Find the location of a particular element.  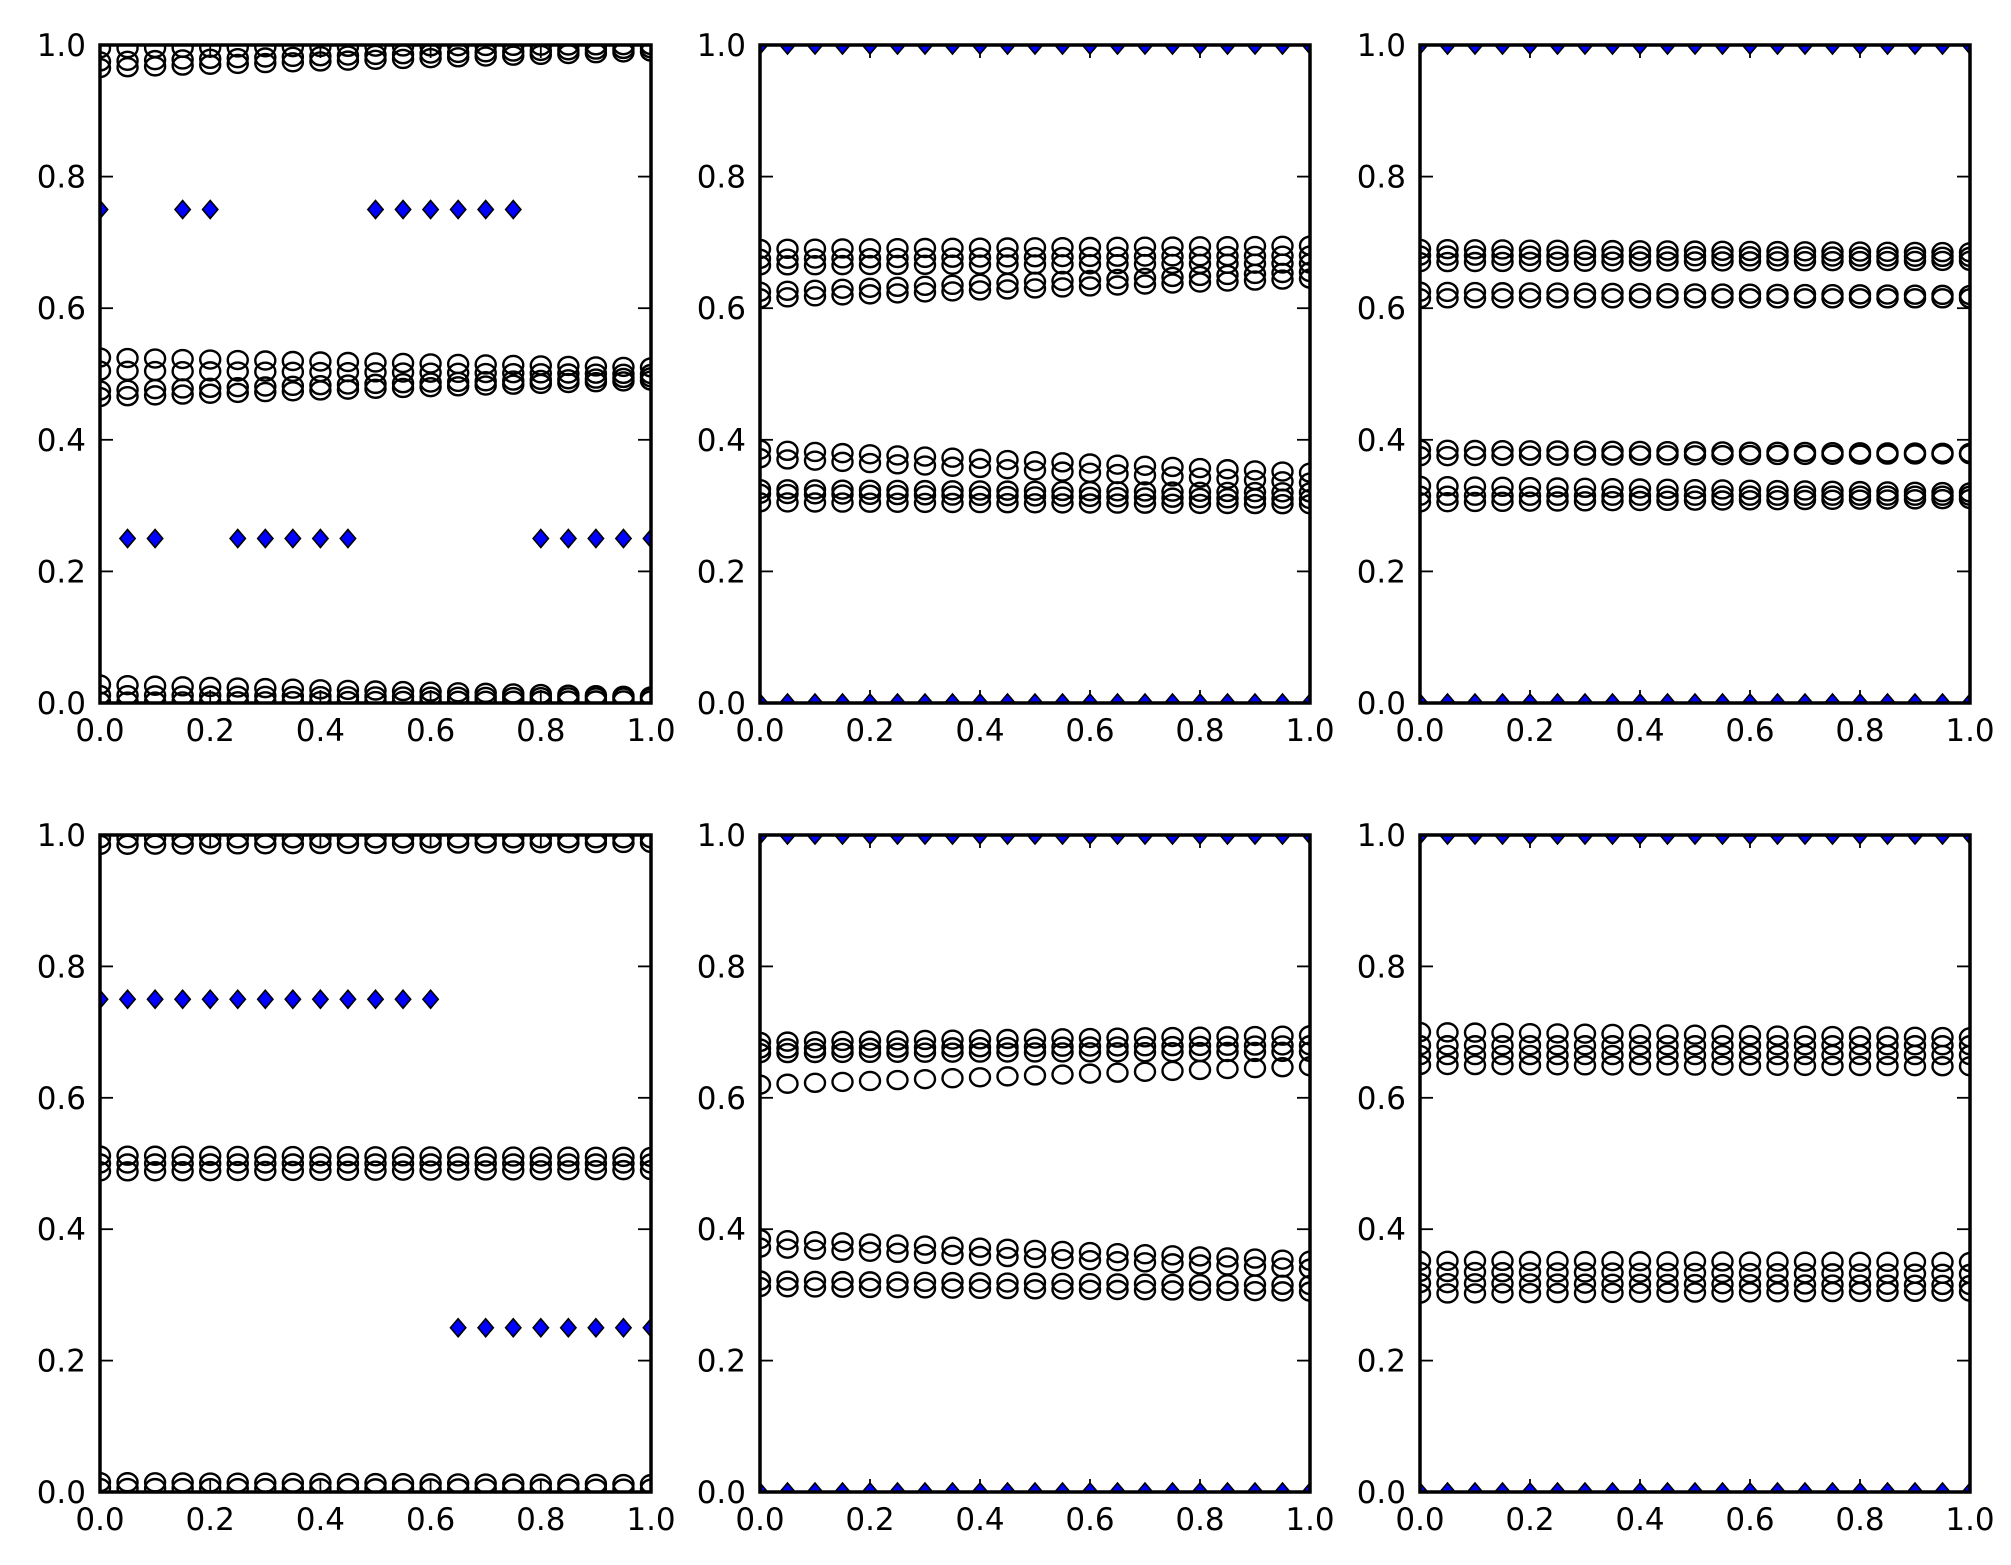

y-tick-label: 0.4 is located at coordinates (721, 441).